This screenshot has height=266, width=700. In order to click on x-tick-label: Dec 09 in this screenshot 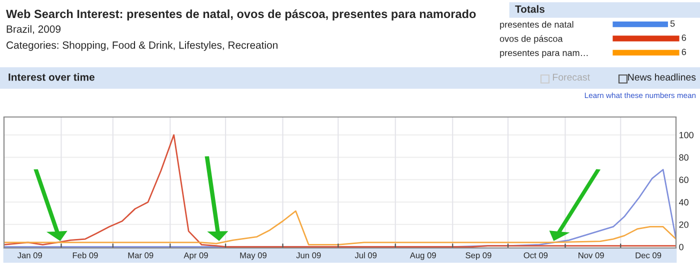, I will do `click(649, 255)`.